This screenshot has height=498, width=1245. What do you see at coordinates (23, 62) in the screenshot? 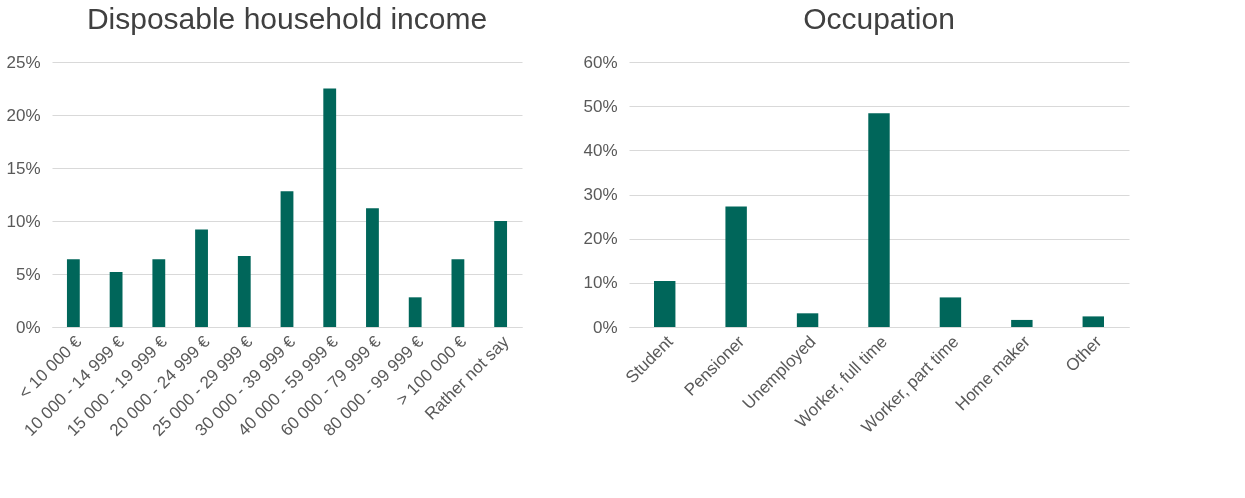
I see `y-tick-label: 25%` at bounding box center [23, 62].